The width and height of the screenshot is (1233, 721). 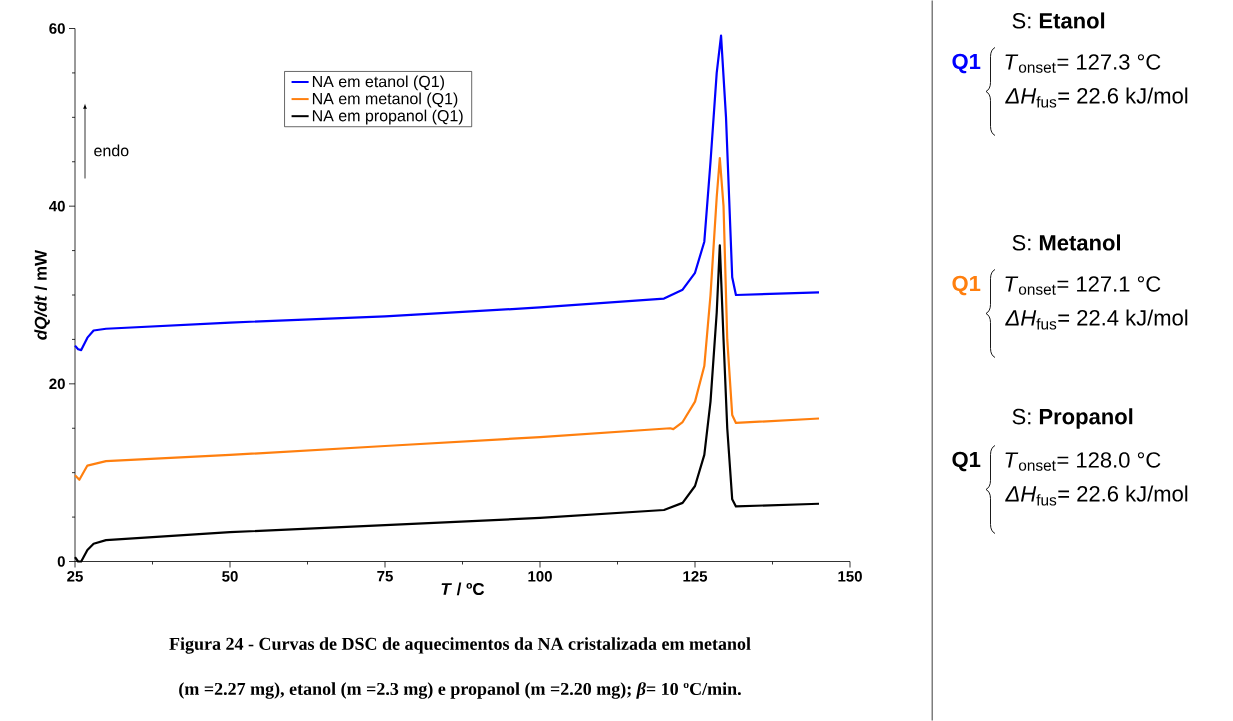 What do you see at coordinates (57, 206) in the screenshot?
I see `y-tick-label: 40` at bounding box center [57, 206].